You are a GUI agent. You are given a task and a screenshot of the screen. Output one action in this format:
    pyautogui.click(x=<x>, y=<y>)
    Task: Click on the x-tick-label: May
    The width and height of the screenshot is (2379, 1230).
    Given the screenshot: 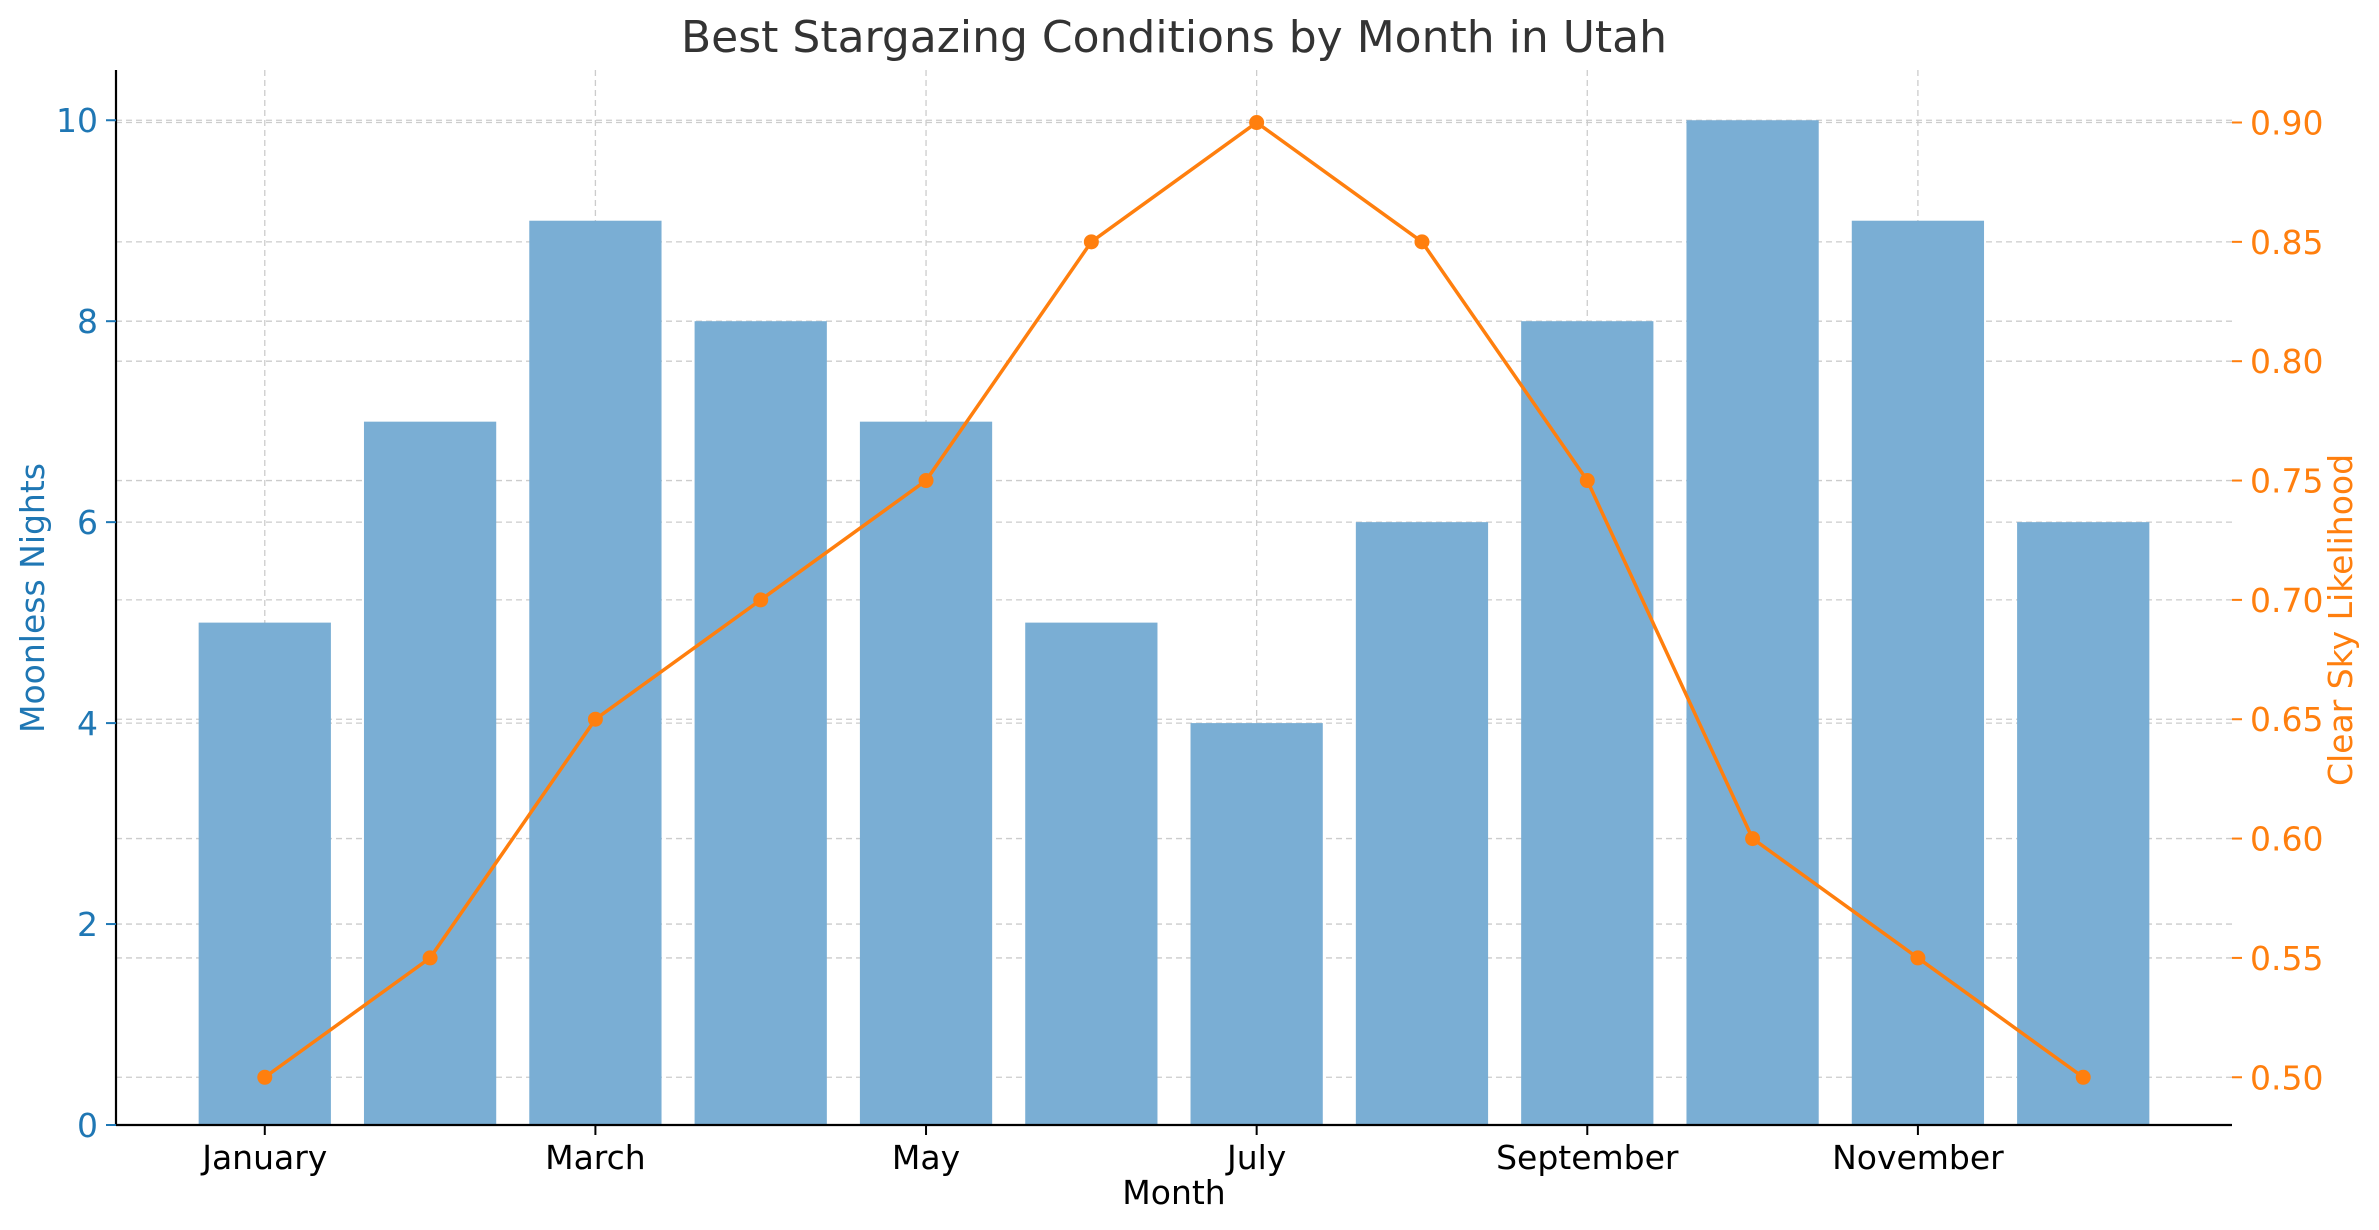 What is the action you would take?
    pyautogui.click(x=926, y=1157)
    